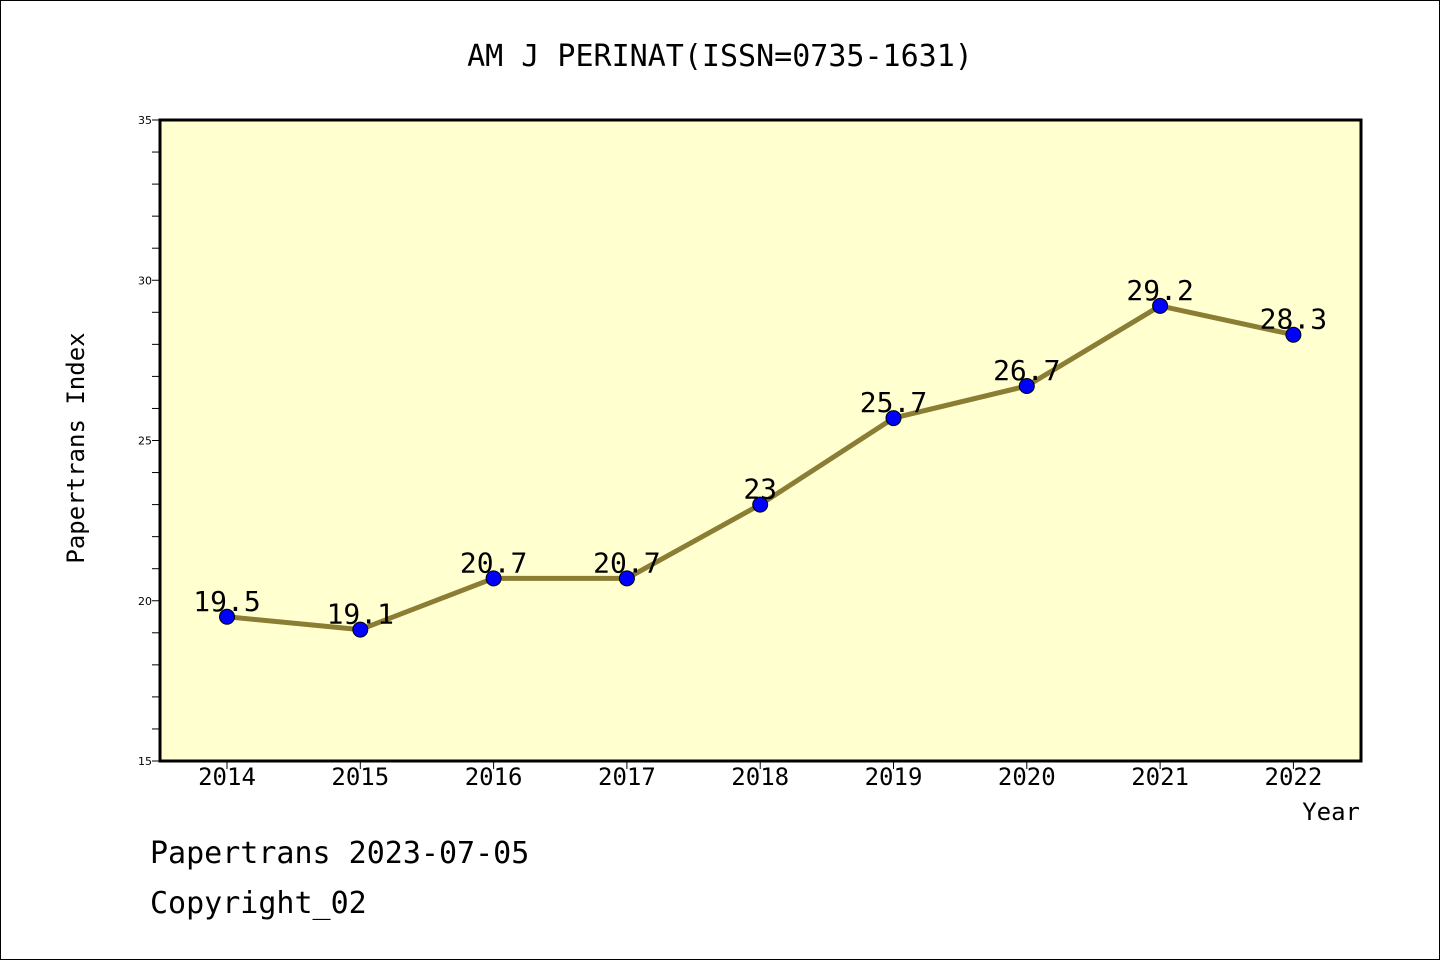 This screenshot has height=960, width=1440. Describe the element at coordinates (1331, 812) in the screenshot. I see `x-axis-label: Year` at that location.